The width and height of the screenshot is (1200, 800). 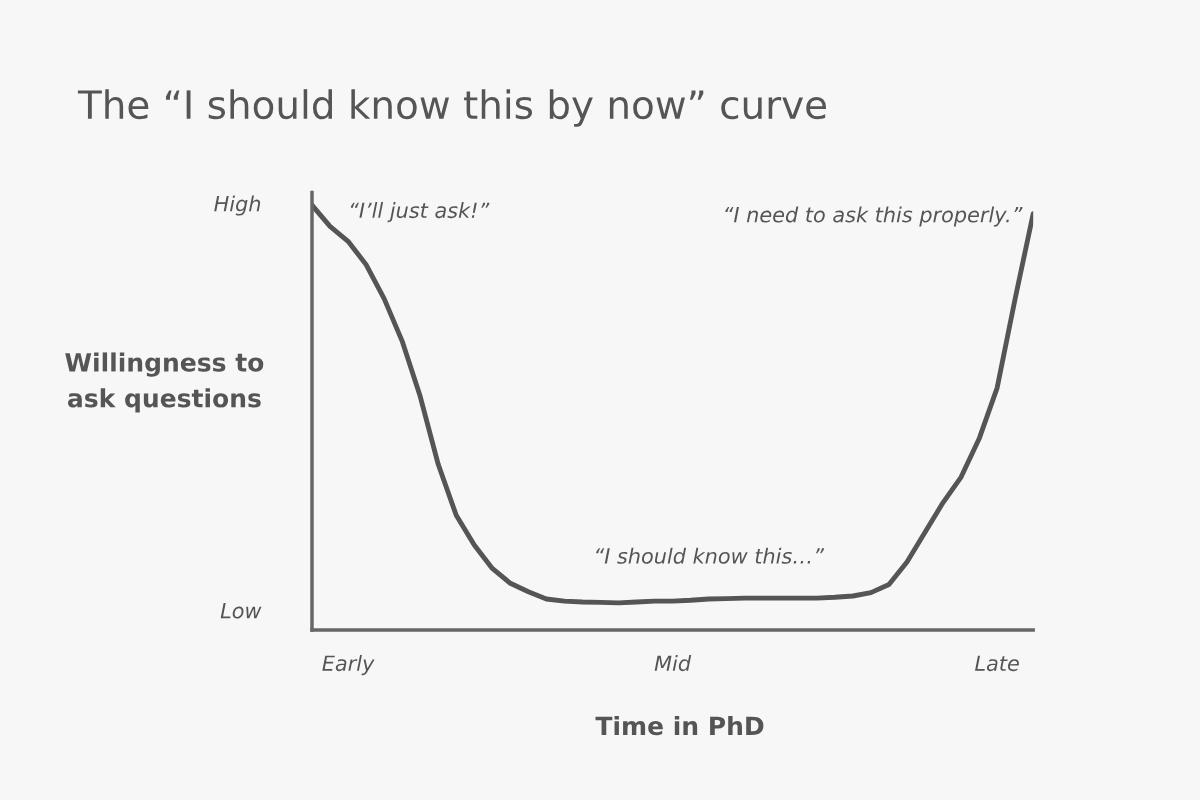 I want to click on x-tick-label: Mid, so click(x=673, y=663).